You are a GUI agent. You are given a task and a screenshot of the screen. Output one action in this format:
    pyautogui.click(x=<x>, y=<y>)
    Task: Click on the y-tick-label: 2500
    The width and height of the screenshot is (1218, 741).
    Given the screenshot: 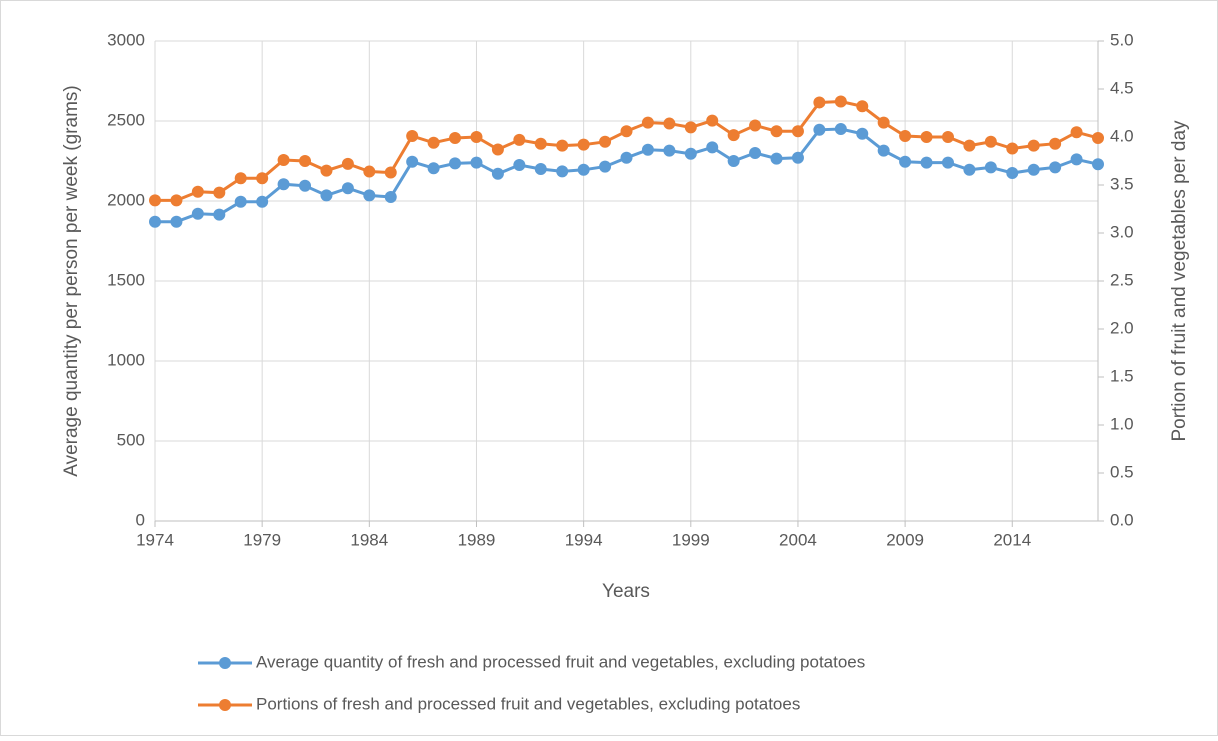 What is the action you would take?
    pyautogui.click(x=126, y=119)
    